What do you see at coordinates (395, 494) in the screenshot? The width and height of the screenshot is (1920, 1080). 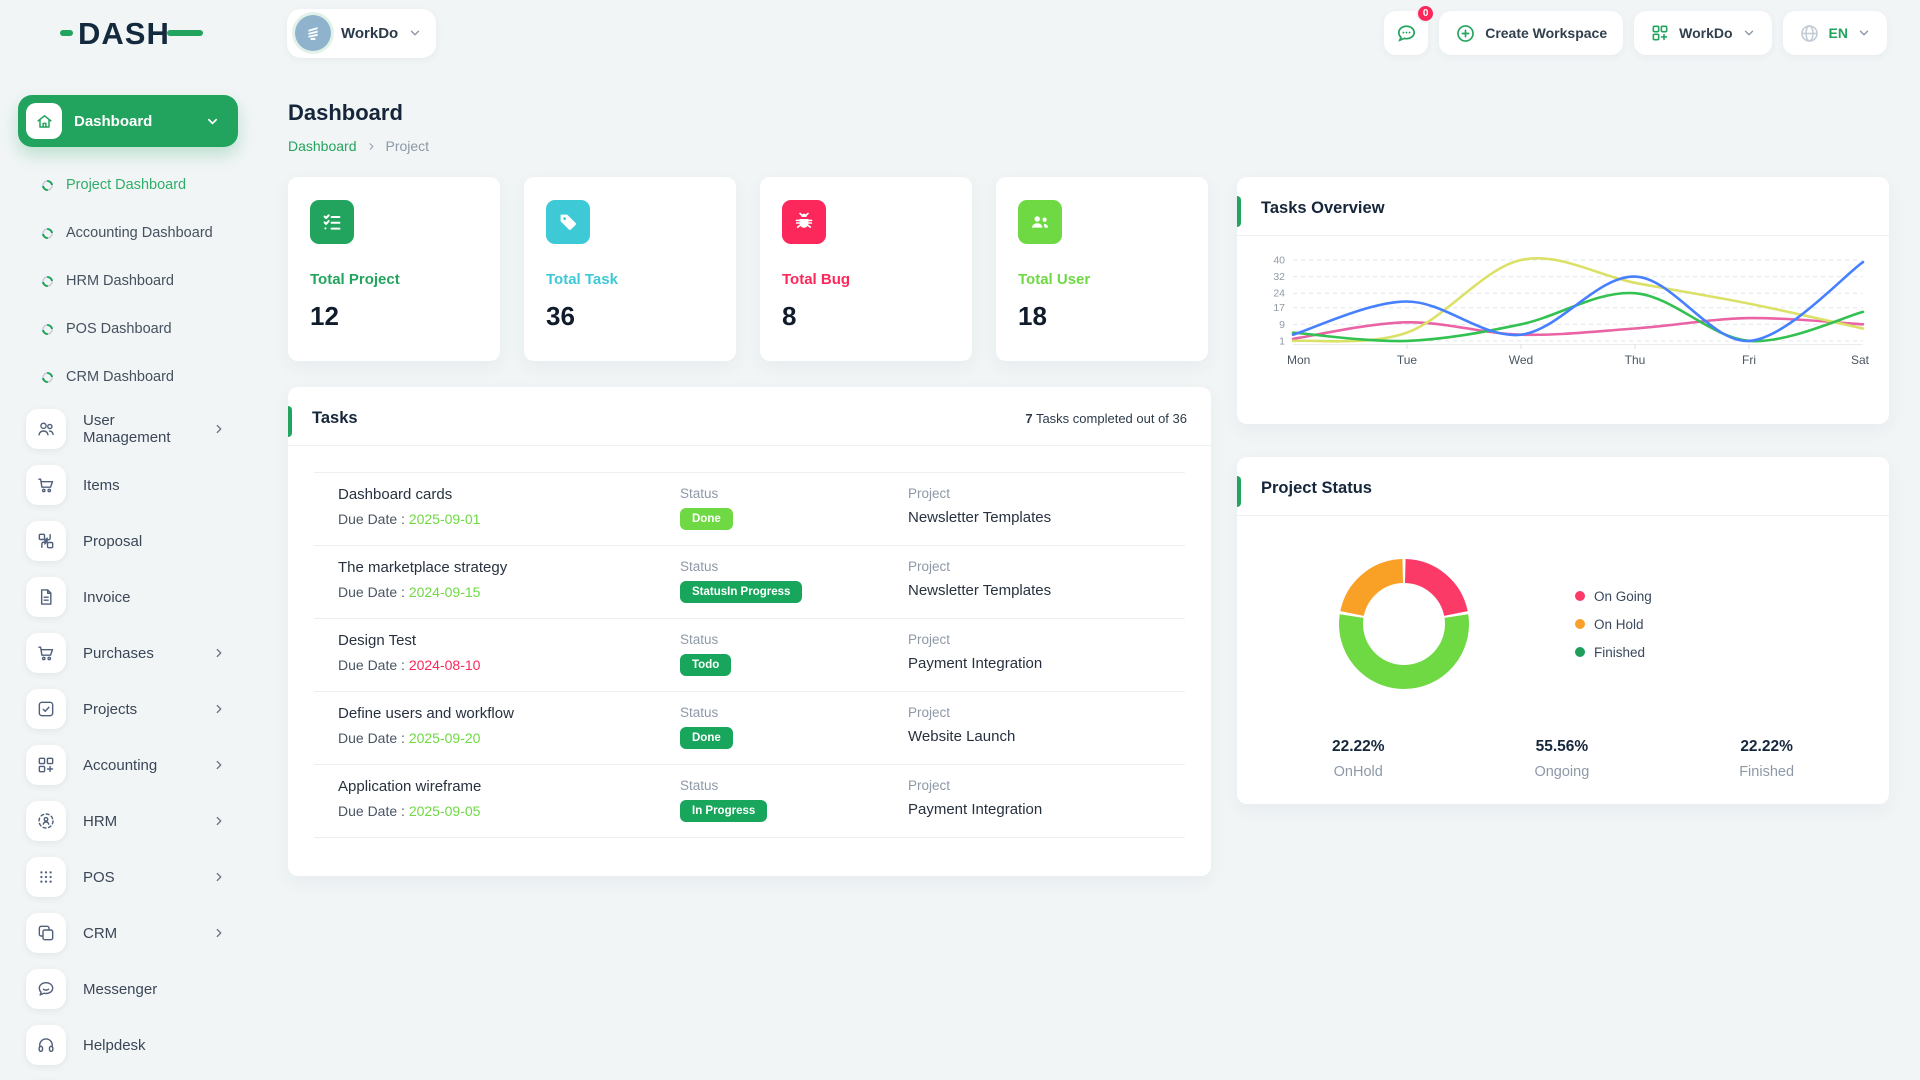 I see `task-title: Dashboard cards` at bounding box center [395, 494].